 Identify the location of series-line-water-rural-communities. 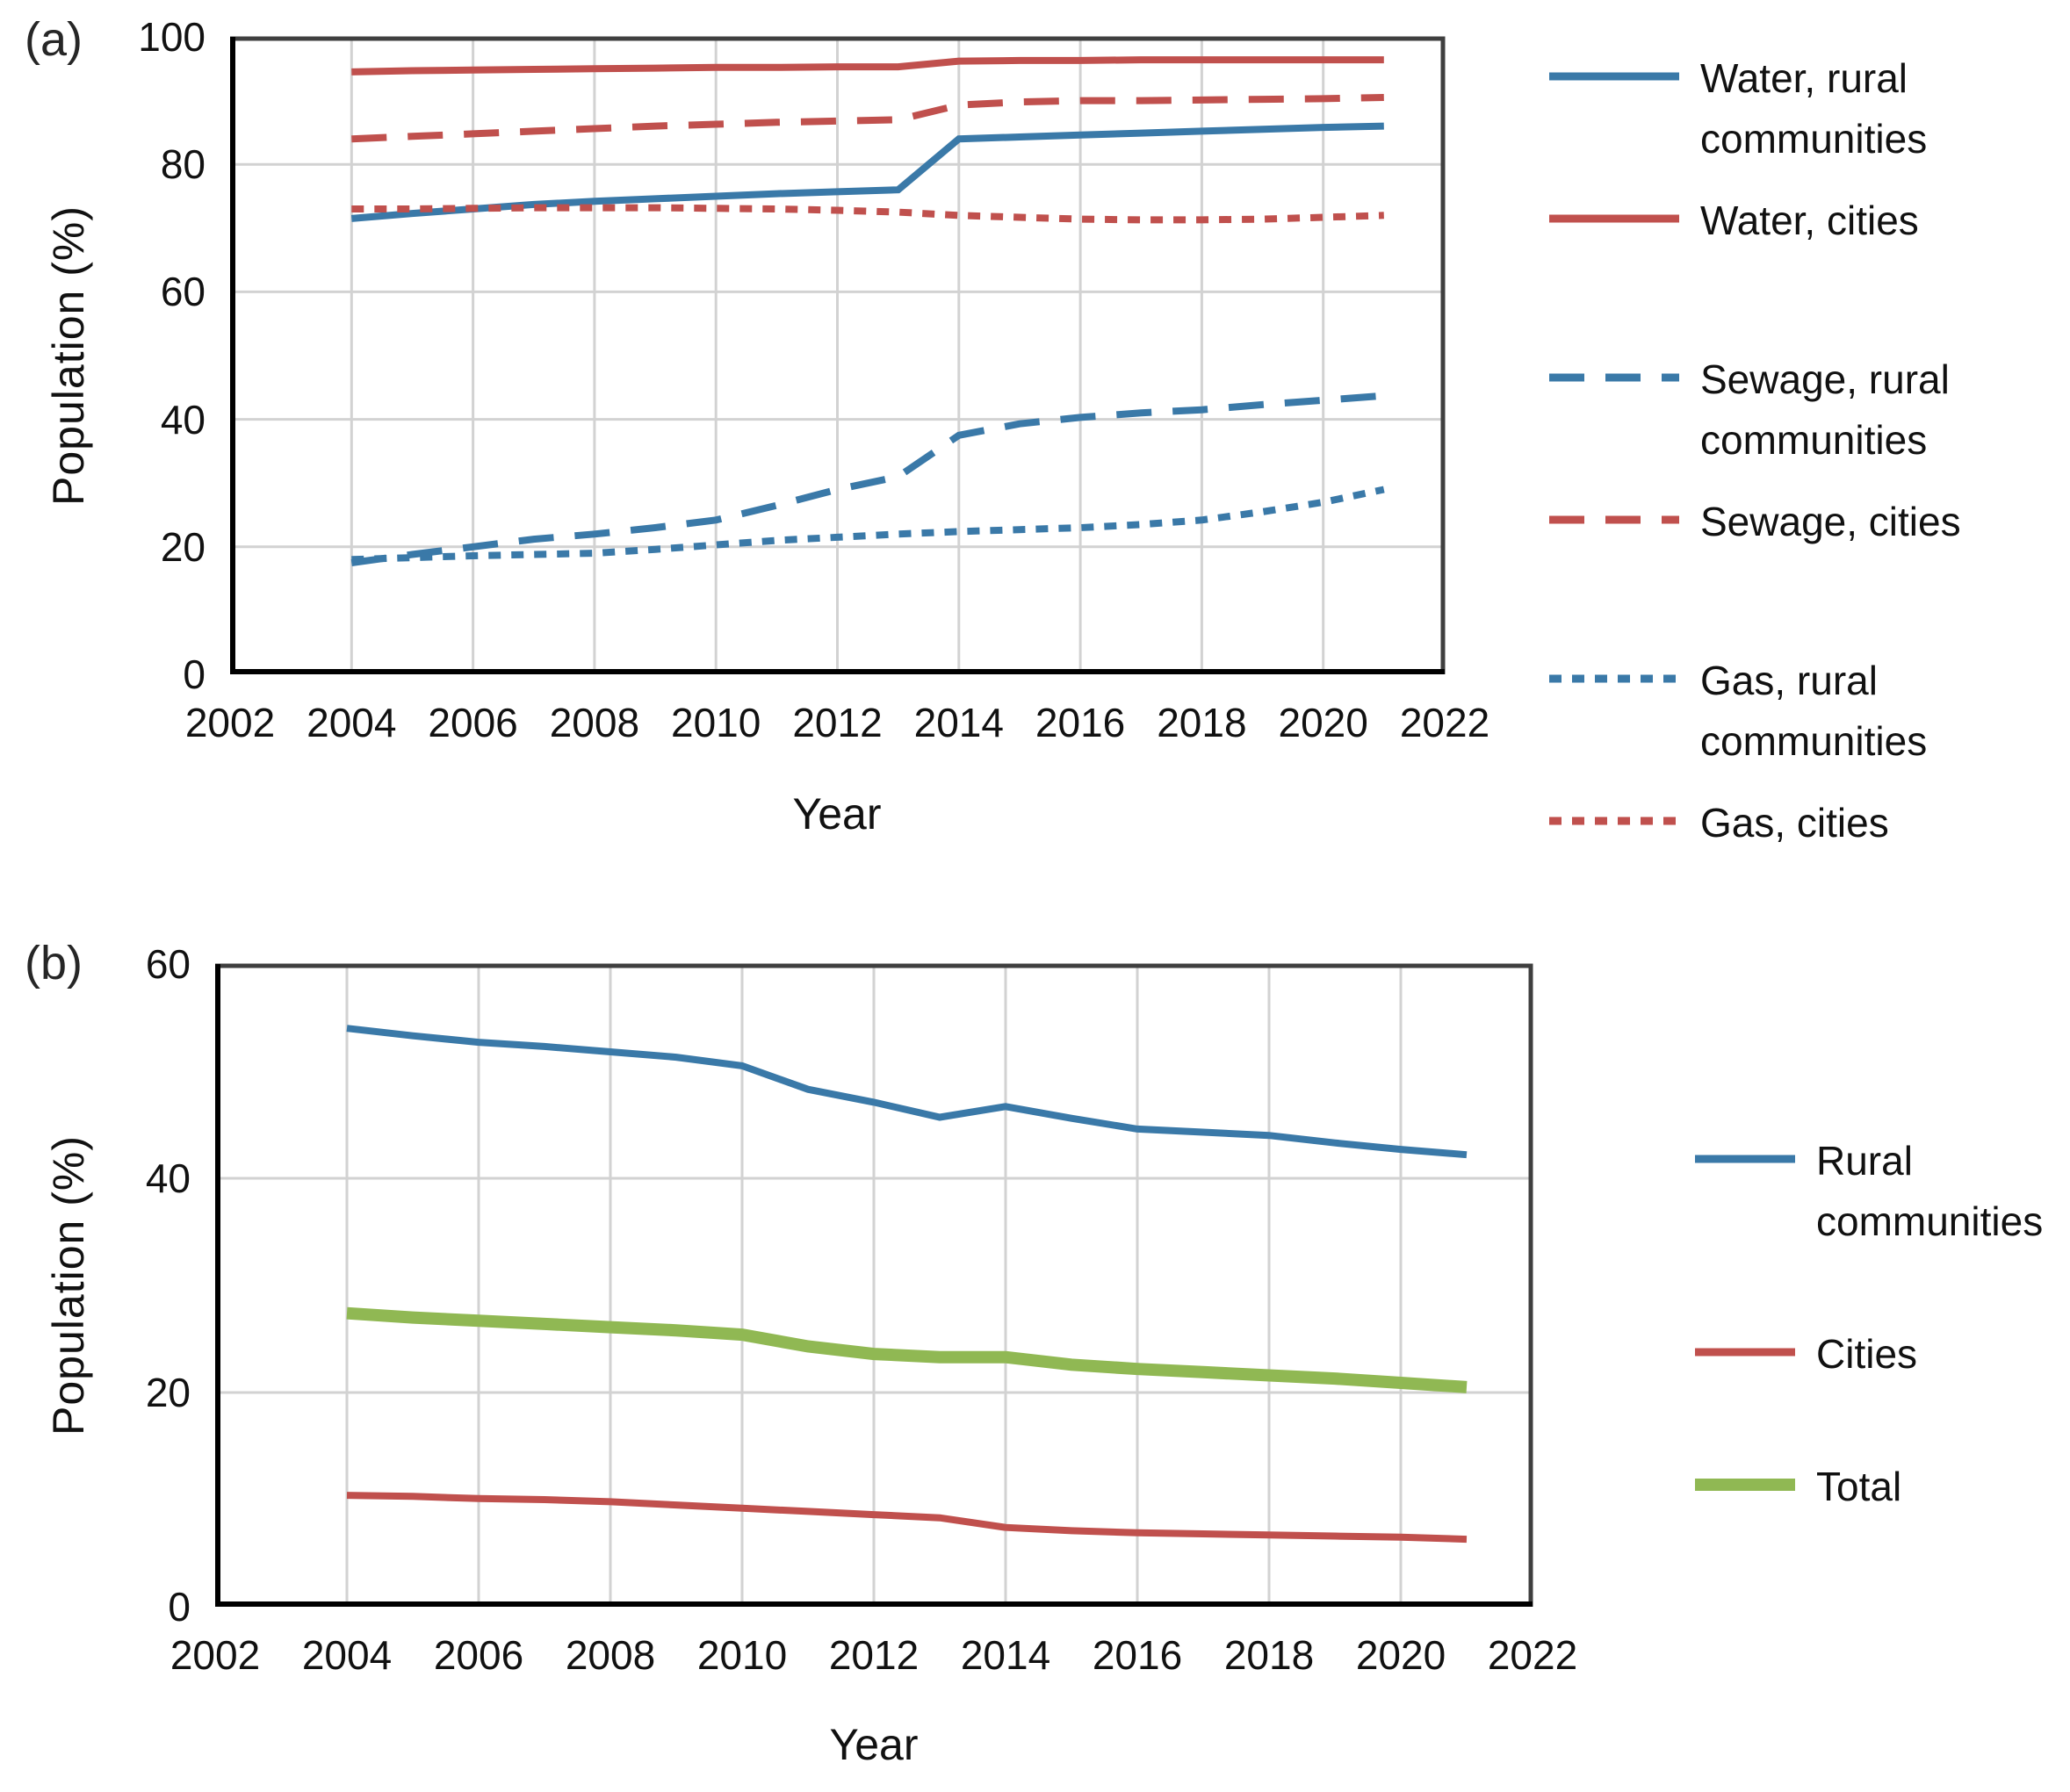
(867, 172).